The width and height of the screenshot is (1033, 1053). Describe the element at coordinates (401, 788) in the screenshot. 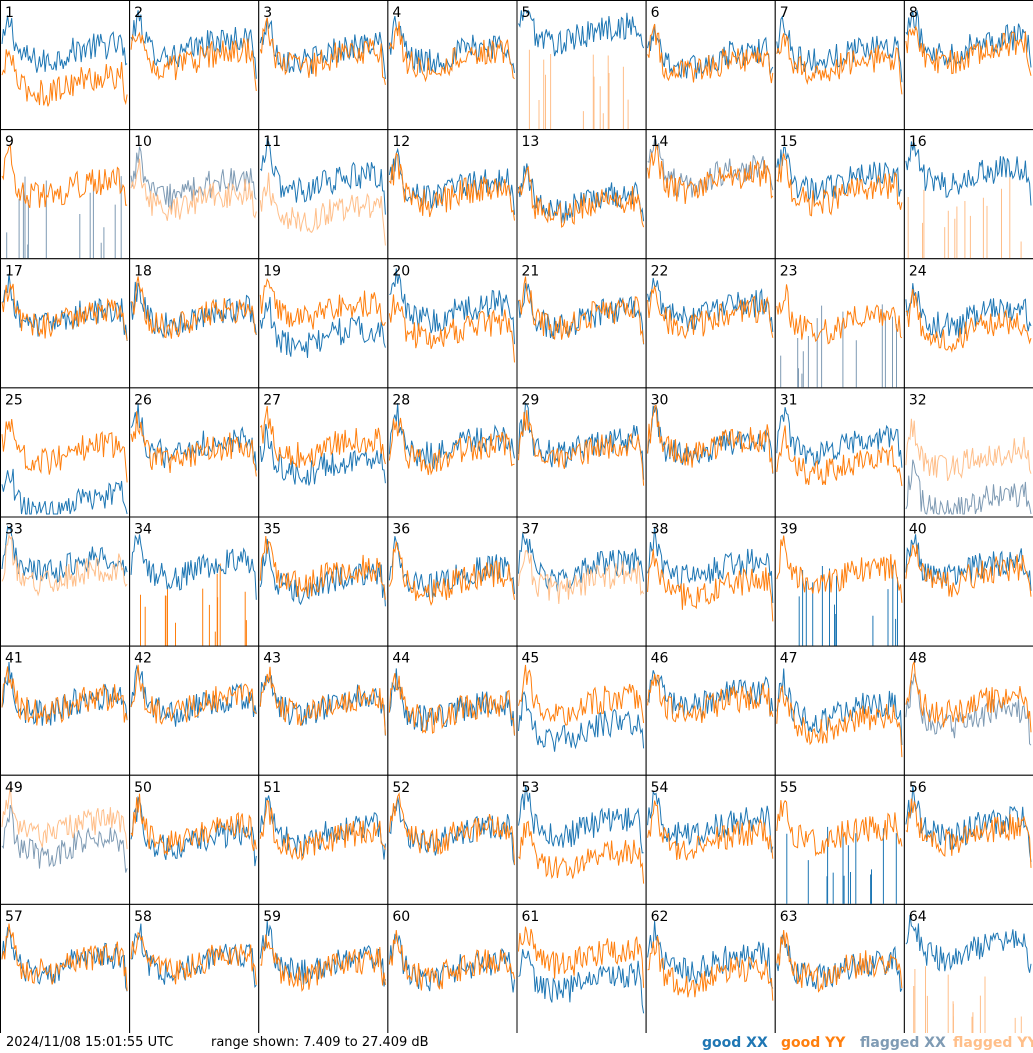

I see `panel-label: 52` at that location.